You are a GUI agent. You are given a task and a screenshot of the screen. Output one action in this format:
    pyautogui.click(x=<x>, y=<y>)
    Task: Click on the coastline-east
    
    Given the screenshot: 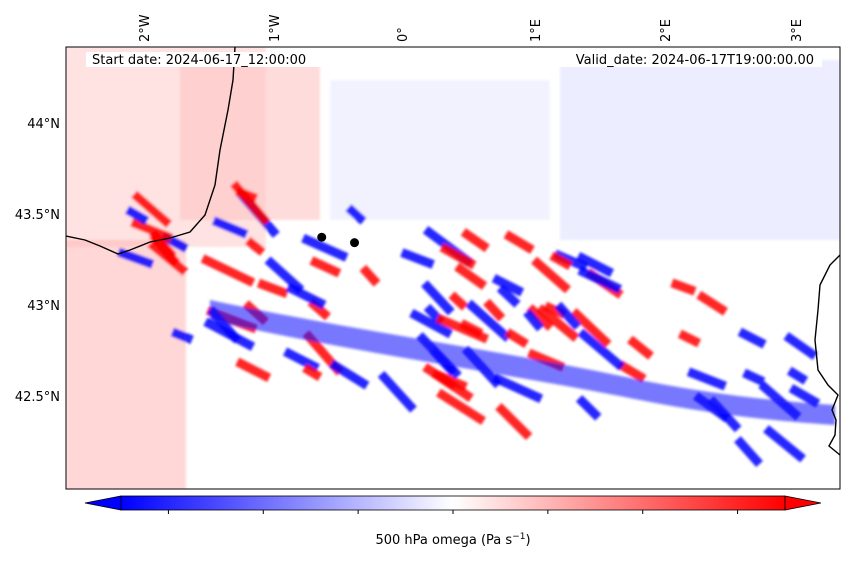 What is the action you would take?
    pyautogui.click(x=827, y=355)
    